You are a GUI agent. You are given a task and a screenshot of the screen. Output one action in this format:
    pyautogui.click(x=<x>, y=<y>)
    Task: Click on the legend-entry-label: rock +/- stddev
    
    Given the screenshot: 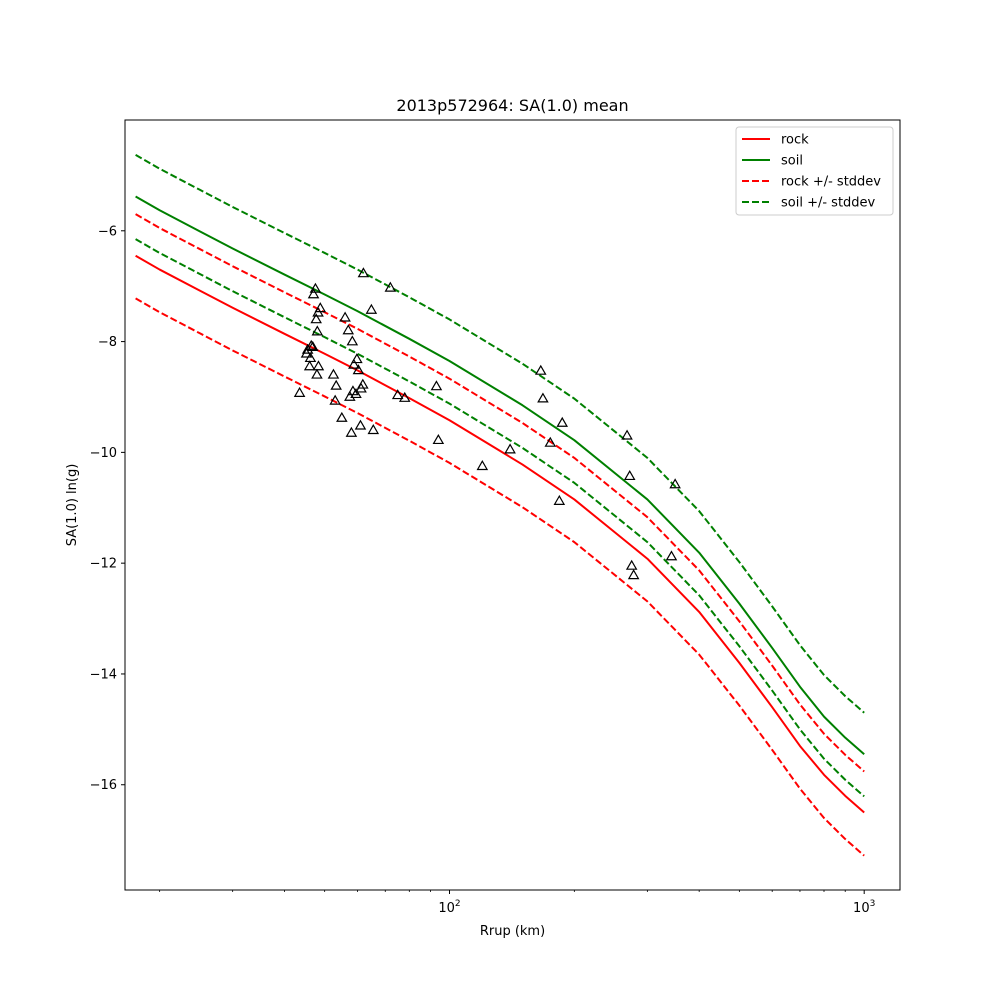 What is the action you would take?
    pyautogui.click(x=831, y=182)
    